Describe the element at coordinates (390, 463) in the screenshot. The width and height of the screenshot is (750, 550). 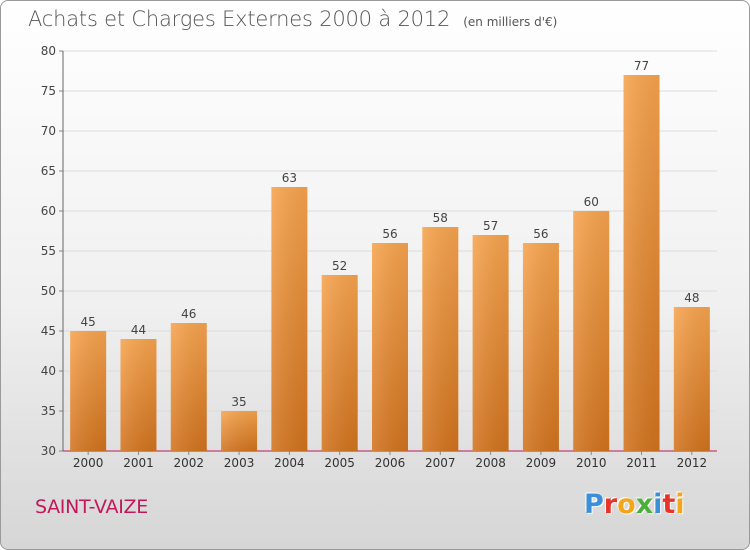
I see `x-tick-label: 2006` at that location.